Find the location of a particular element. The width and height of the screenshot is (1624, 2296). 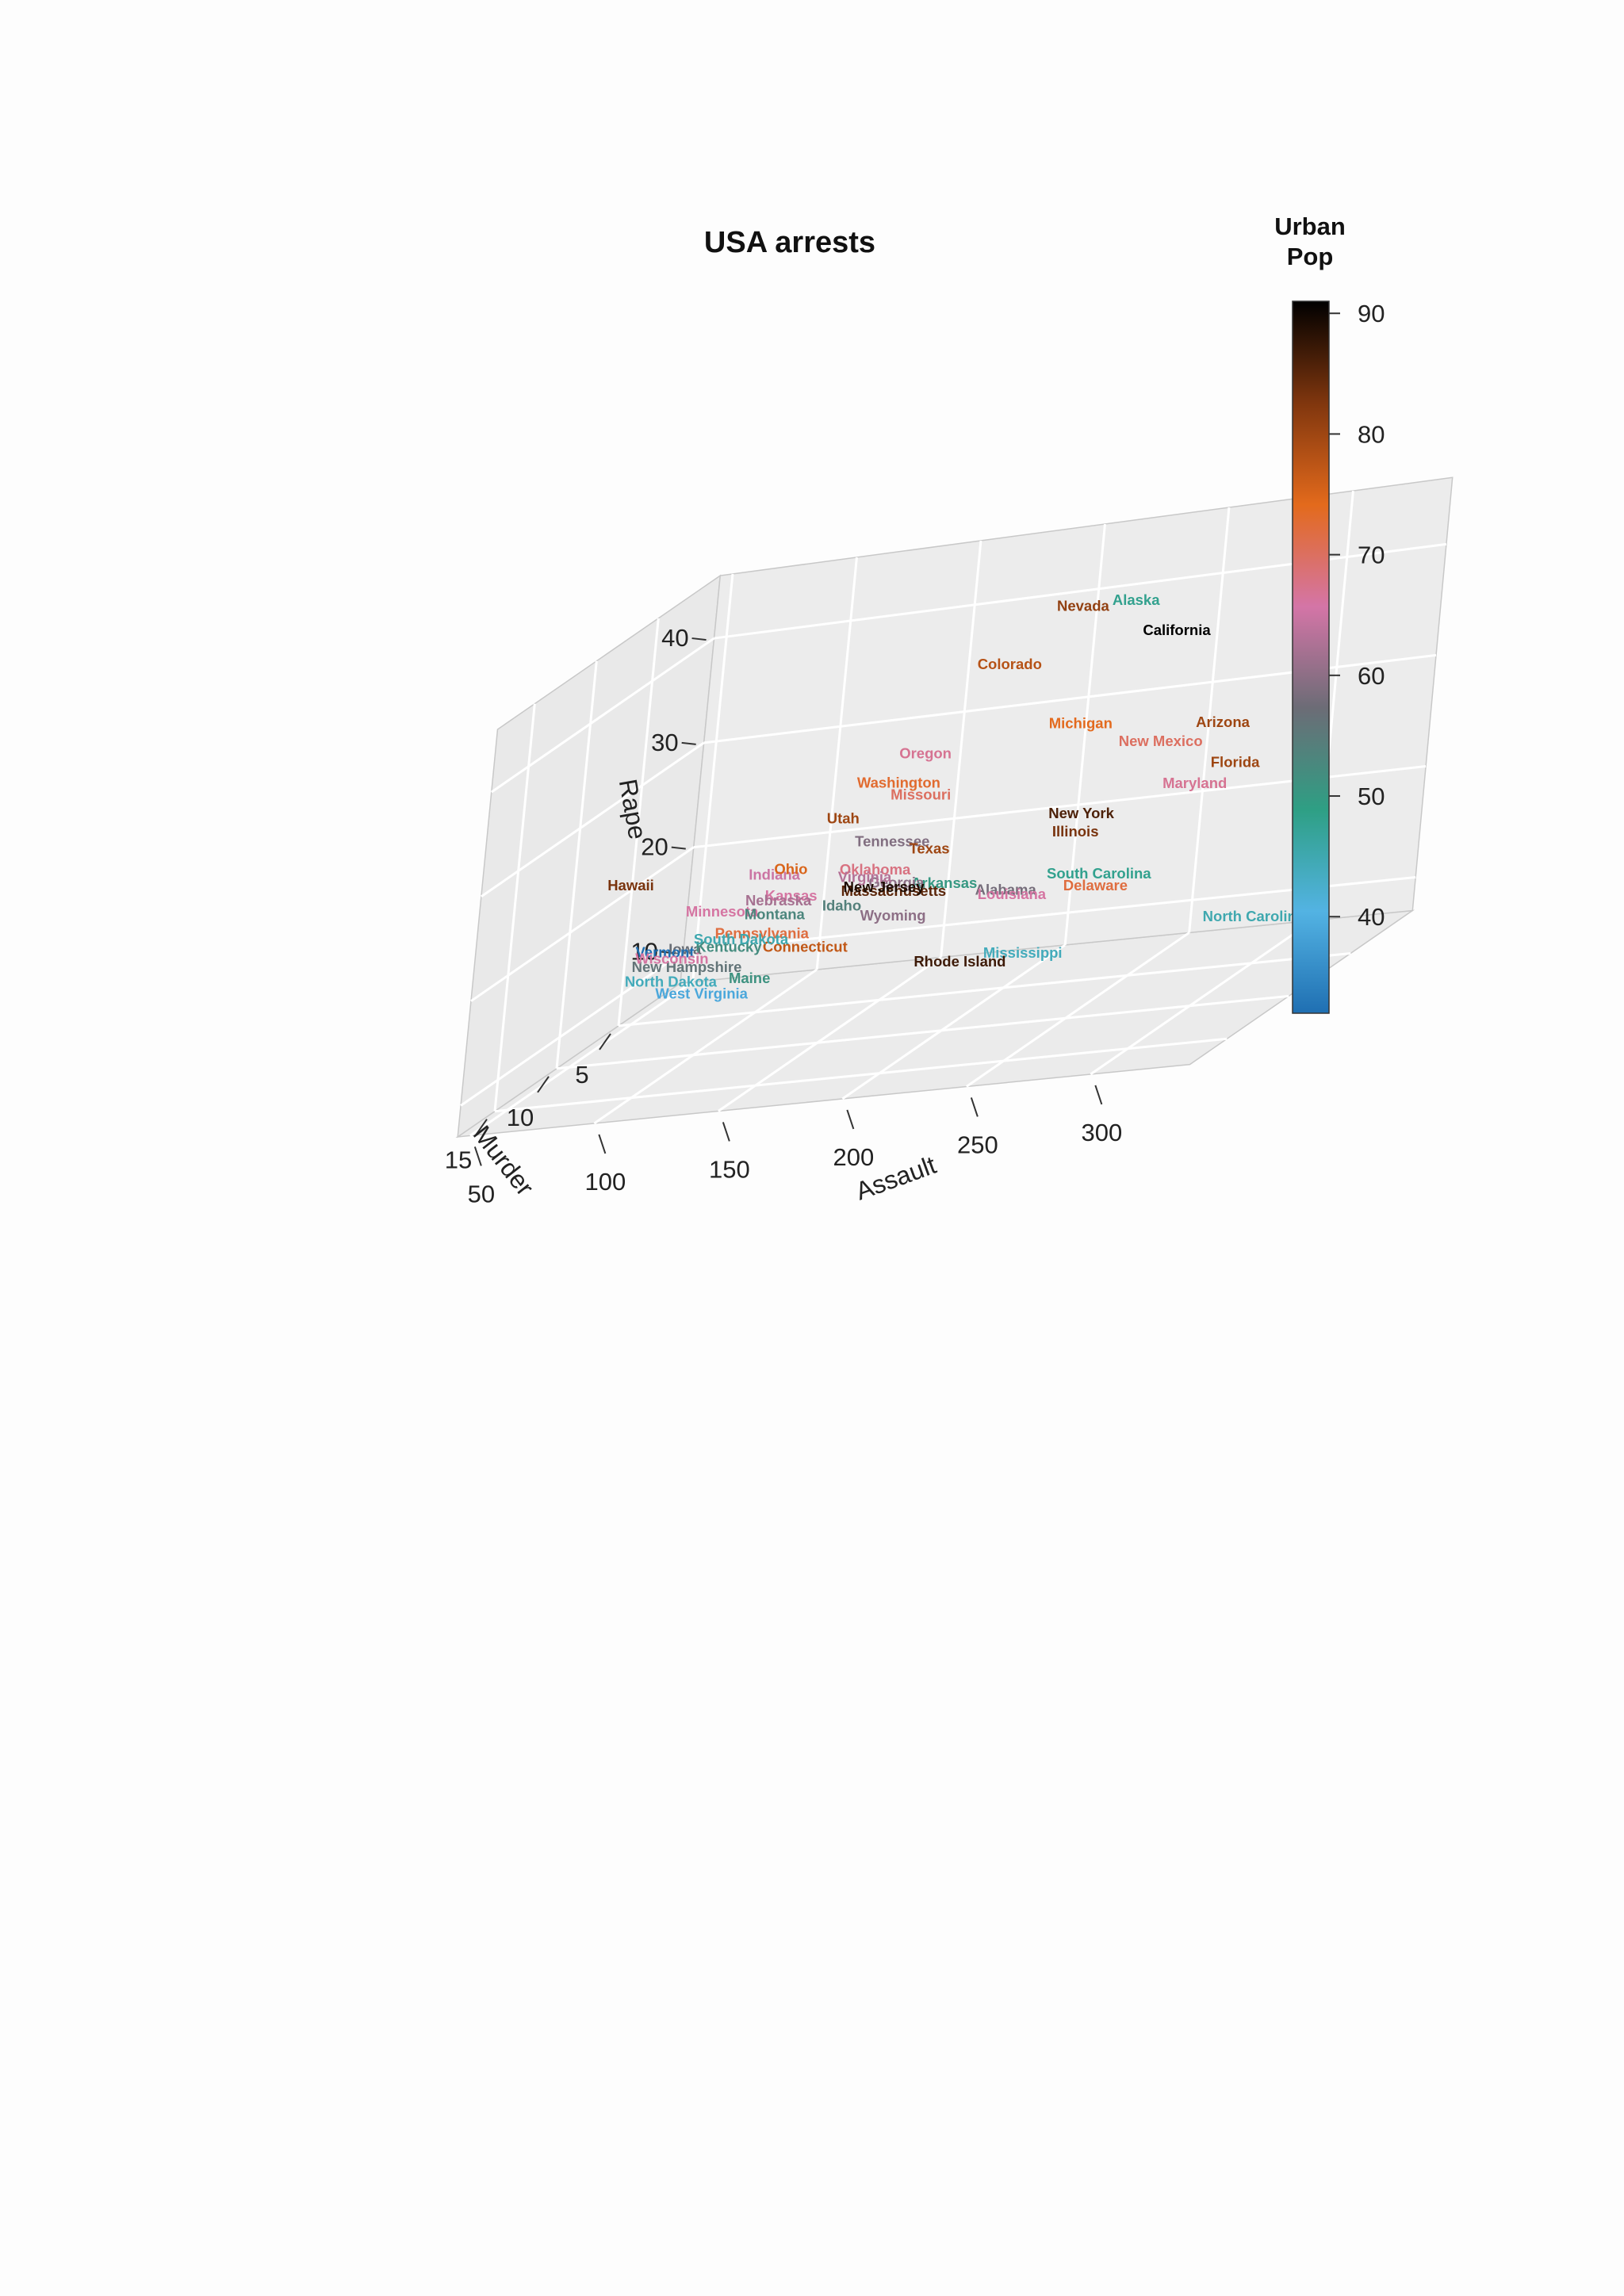

point-label-alaska: Alaska is located at coordinates (1136, 600).